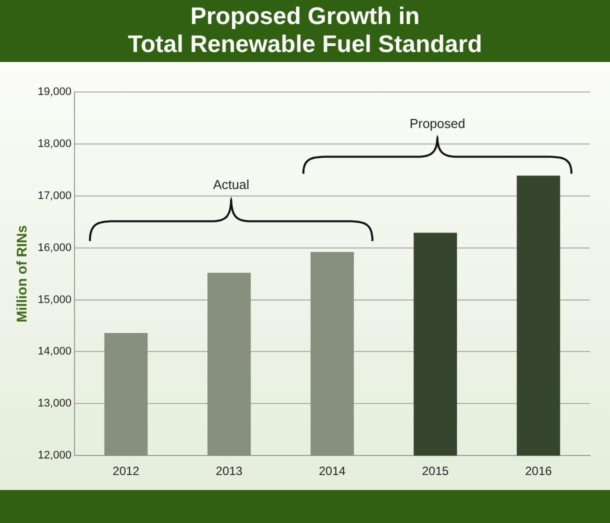 Image resolution: width=610 pixels, height=523 pixels. I want to click on y-tick-label: 18,000, so click(55, 144).